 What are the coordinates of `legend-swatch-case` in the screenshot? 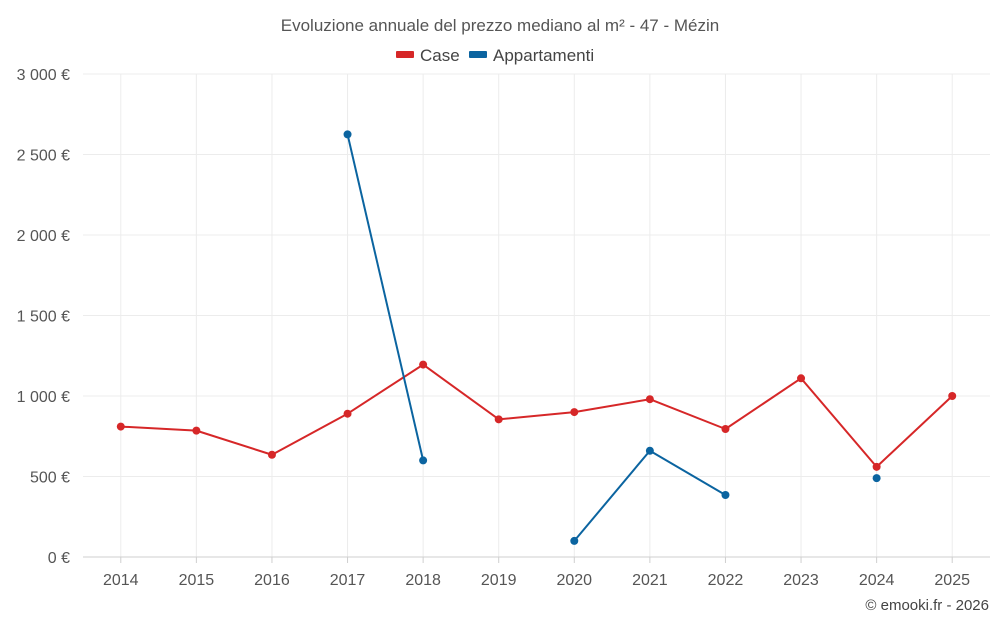 It's located at (405, 54).